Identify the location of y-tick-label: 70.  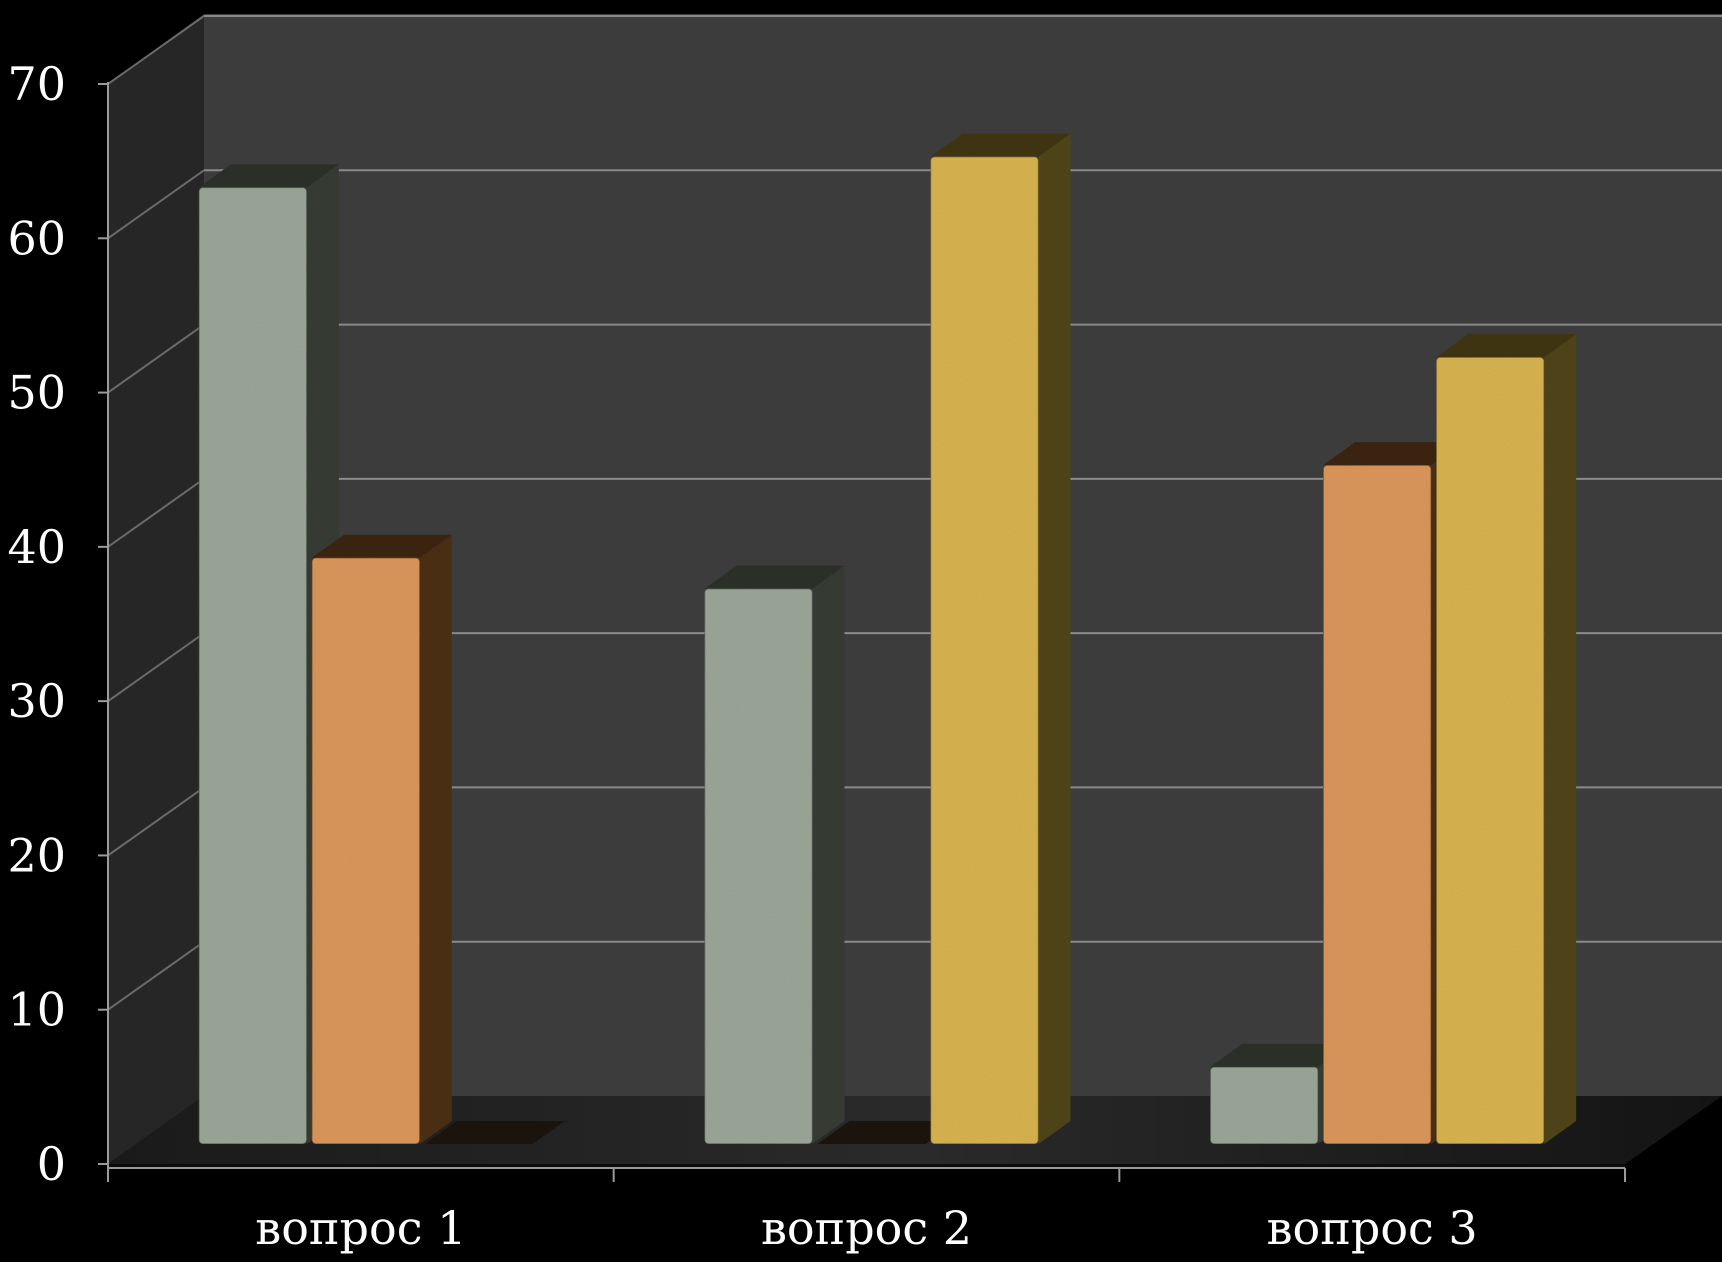
(36, 84).